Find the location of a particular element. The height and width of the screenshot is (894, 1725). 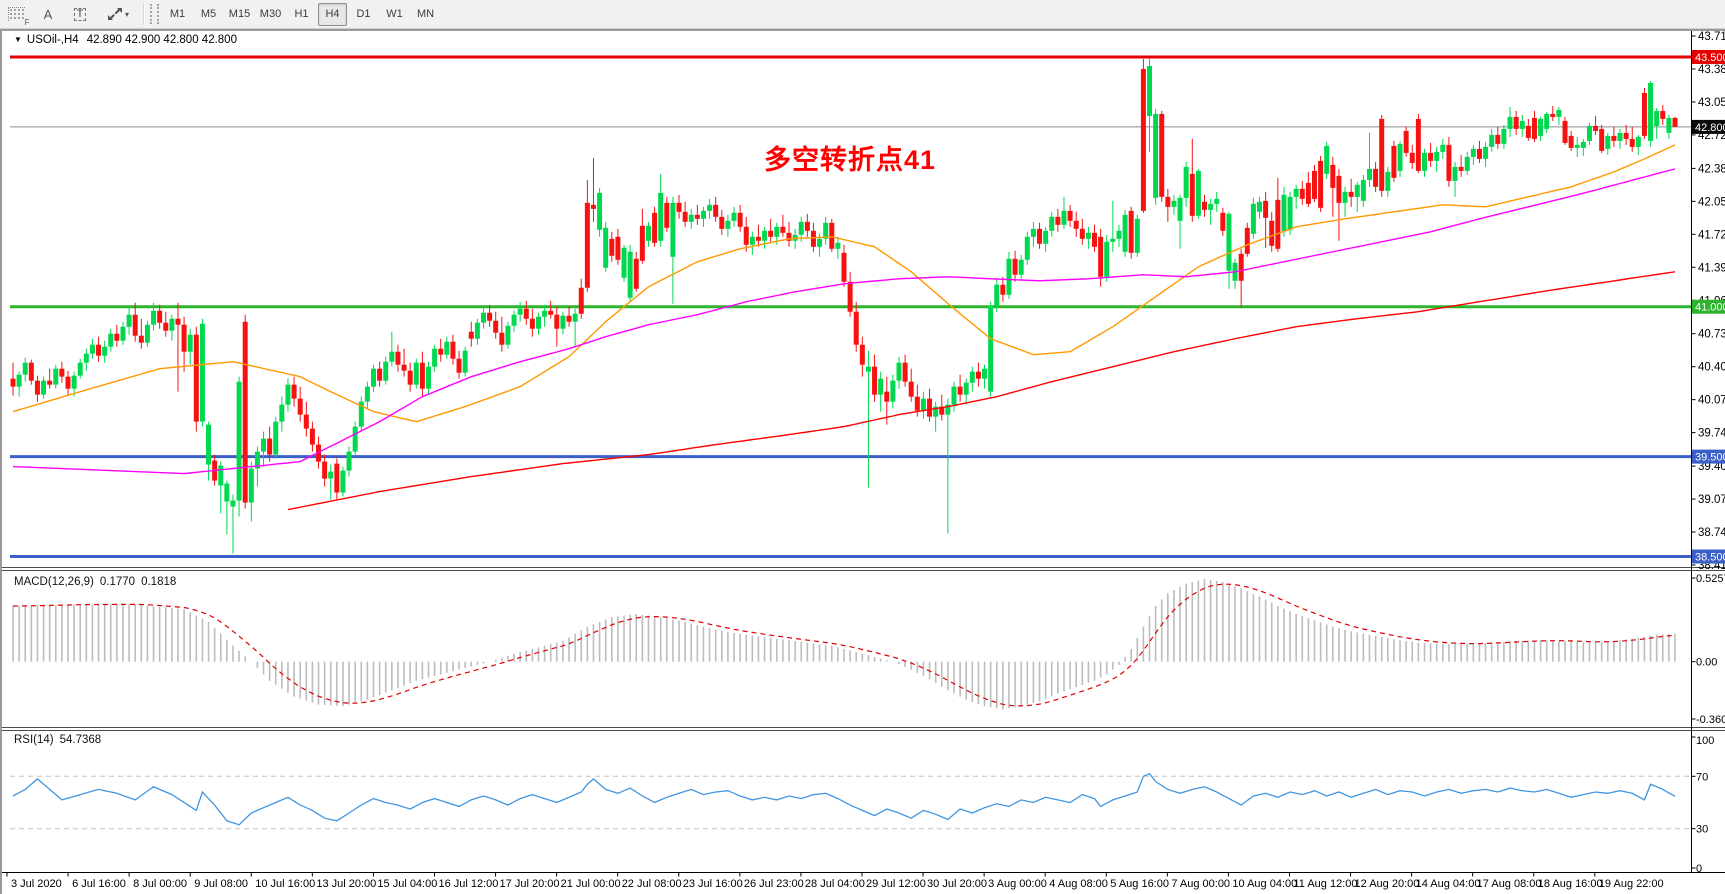

svg-text: 43.500 is located at coordinates (1710, 58).